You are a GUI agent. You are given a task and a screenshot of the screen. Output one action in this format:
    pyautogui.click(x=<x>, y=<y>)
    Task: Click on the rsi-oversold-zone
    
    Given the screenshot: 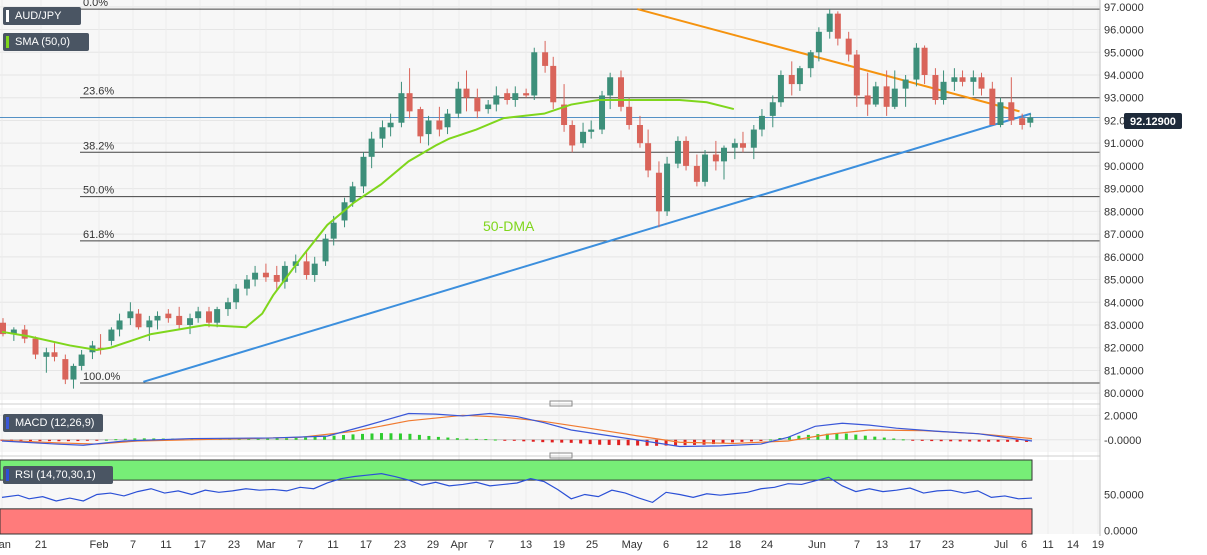 What is the action you would take?
    pyautogui.click(x=516, y=521)
    